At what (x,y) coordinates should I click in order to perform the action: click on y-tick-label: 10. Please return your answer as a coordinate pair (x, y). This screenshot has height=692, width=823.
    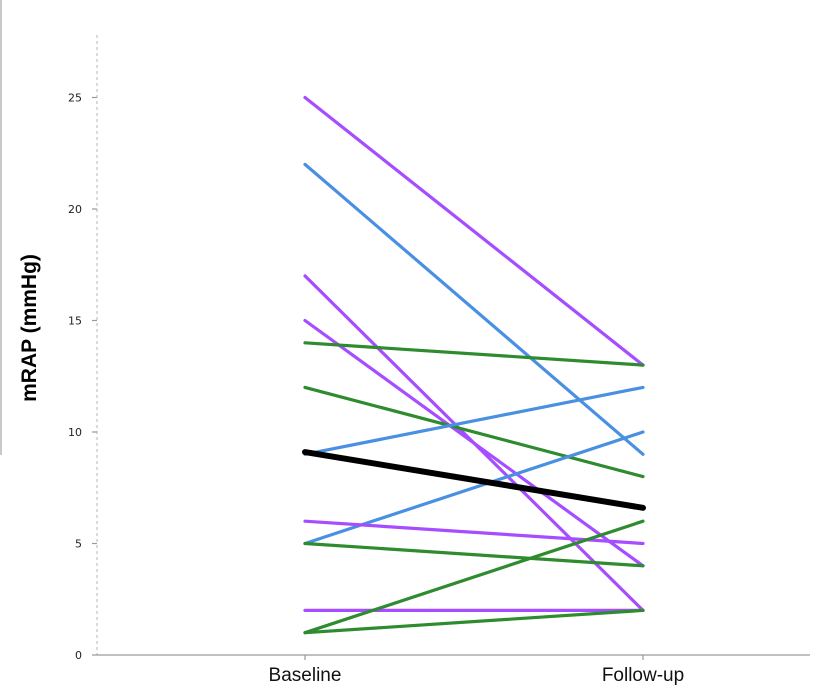
    Looking at the image, I should click on (75, 432).